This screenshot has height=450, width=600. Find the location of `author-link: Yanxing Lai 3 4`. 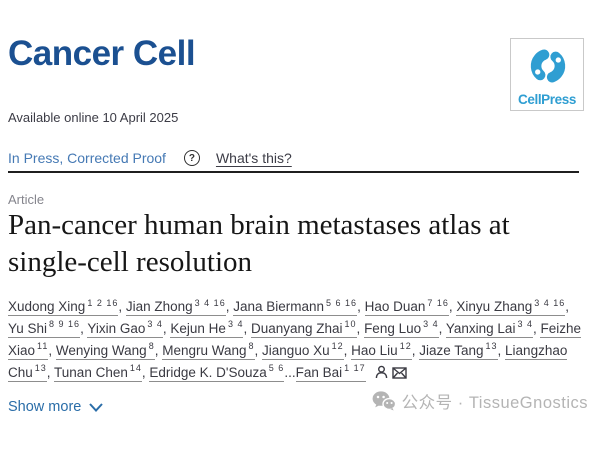

author-link: Yanxing Lai 3 4 is located at coordinates (489, 328).